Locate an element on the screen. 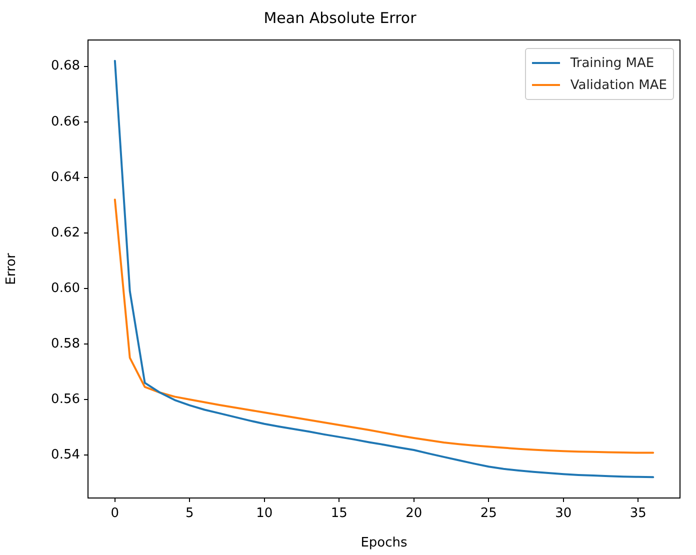 The height and width of the screenshot is (555, 696). x-tick-label: 20 is located at coordinates (414, 514).